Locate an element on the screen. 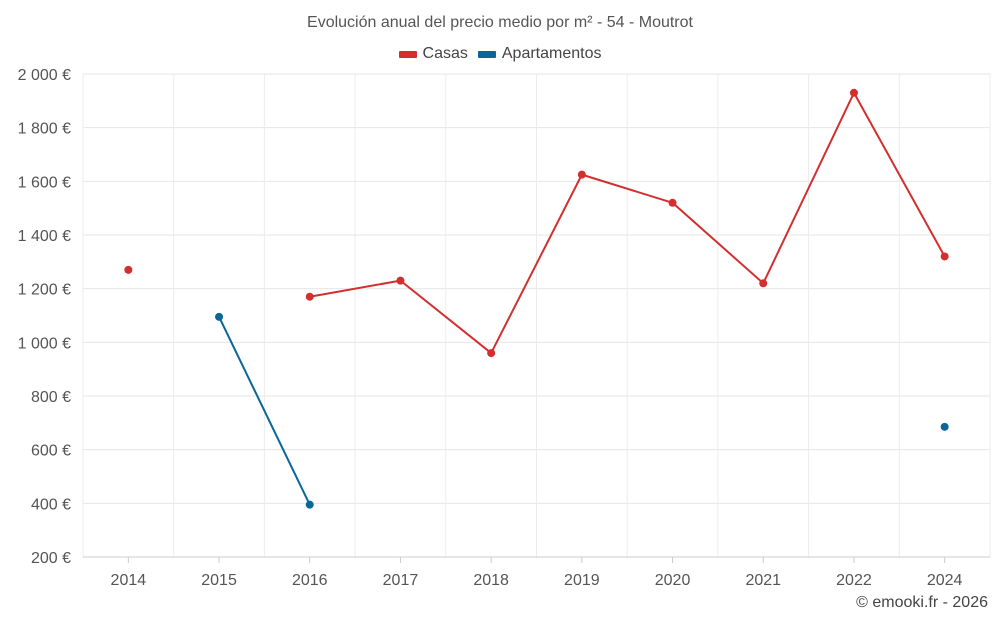  y-tick-label: 400 € is located at coordinates (51, 504).